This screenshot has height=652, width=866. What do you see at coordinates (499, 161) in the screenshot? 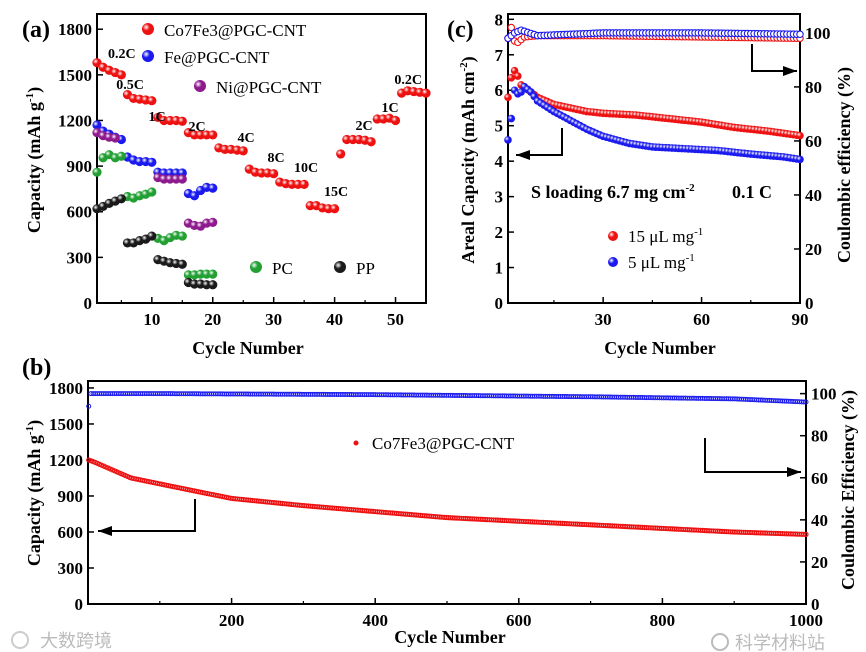
I see `y-tick-label: 4` at bounding box center [499, 161].